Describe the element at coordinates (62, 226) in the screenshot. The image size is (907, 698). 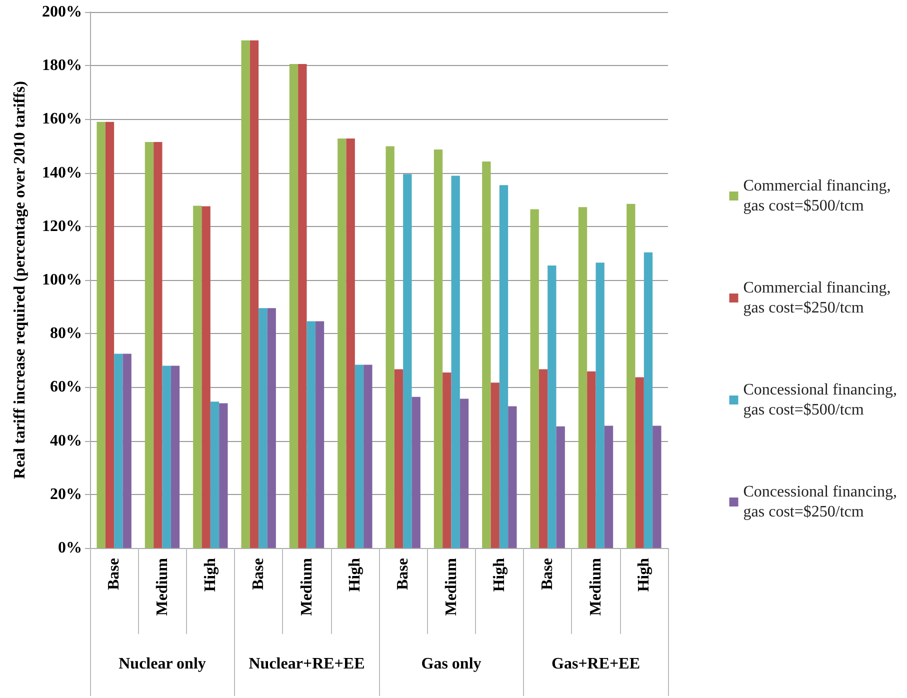
I see `y-tick-label: 120%` at that location.